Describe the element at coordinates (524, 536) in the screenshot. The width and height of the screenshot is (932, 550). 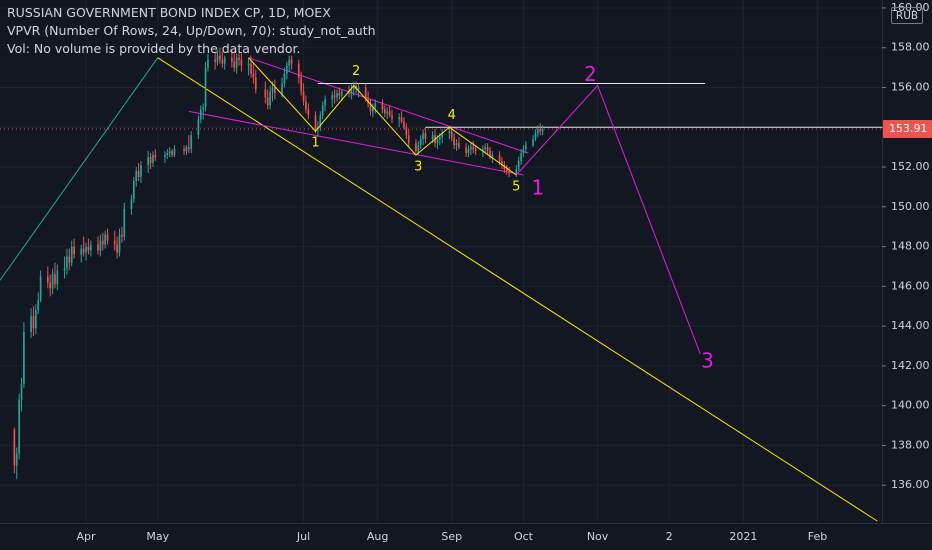
I see `time-axis-label: Oct` at that location.